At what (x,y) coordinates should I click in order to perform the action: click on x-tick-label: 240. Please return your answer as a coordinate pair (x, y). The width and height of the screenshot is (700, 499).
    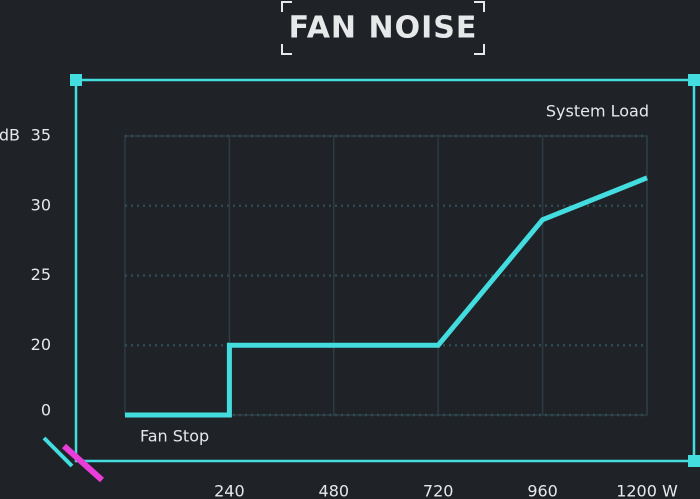
    Looking at the image, I should click on (229, 490).